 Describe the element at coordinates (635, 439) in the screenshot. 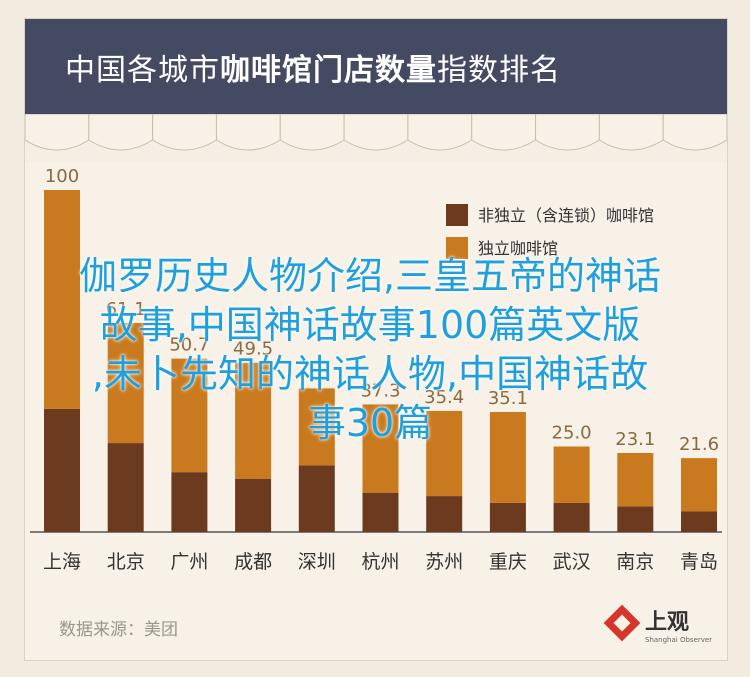

I see `bar-total-label: 23.1` at that location.